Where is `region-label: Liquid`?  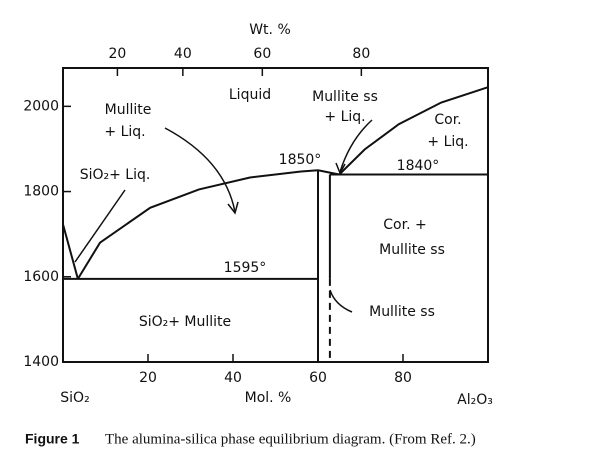 region-label: Liquid is located at coordinates (250, 95).